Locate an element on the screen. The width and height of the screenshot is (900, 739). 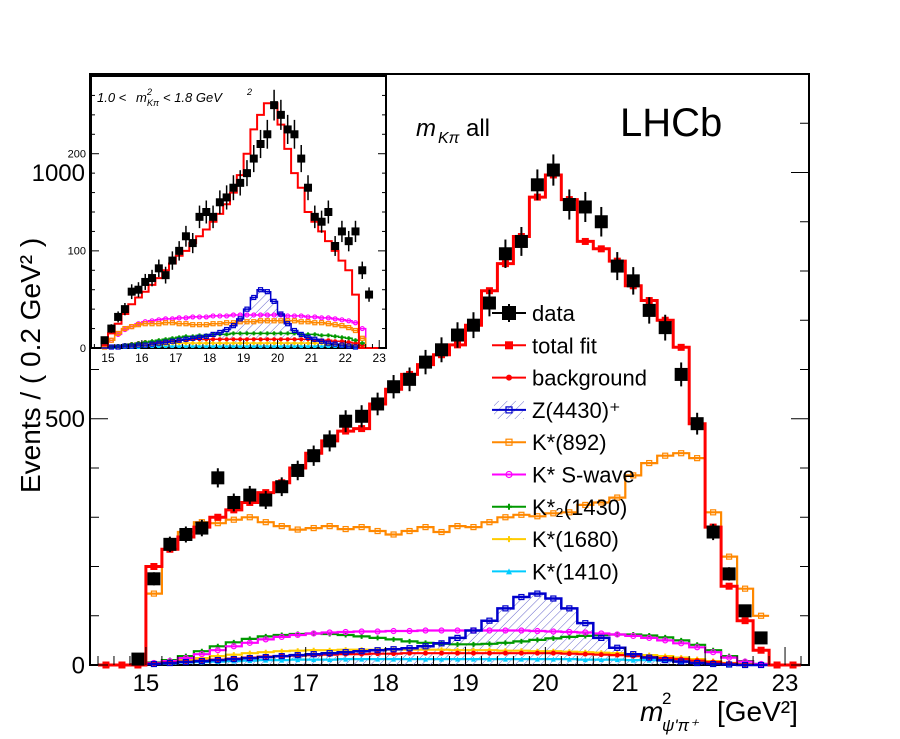
svg-text: < 1.8 GeV is located at coordinates (193, 97).